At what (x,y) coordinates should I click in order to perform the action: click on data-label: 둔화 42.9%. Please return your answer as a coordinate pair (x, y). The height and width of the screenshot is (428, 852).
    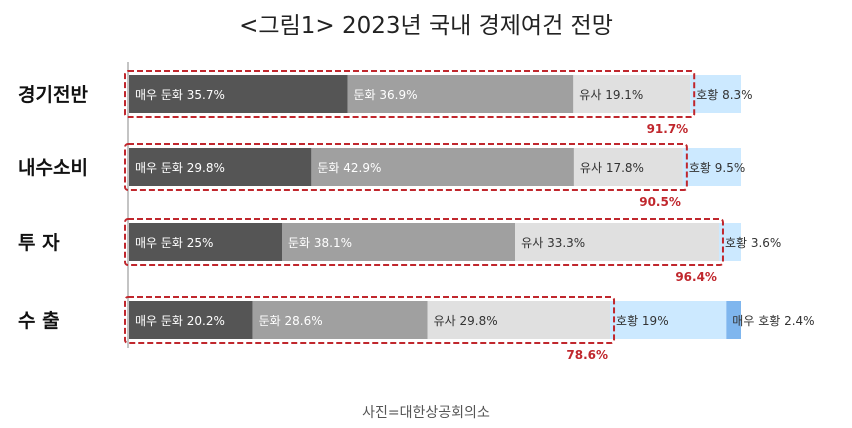
    Looking at the image, I should click on (349, 168).